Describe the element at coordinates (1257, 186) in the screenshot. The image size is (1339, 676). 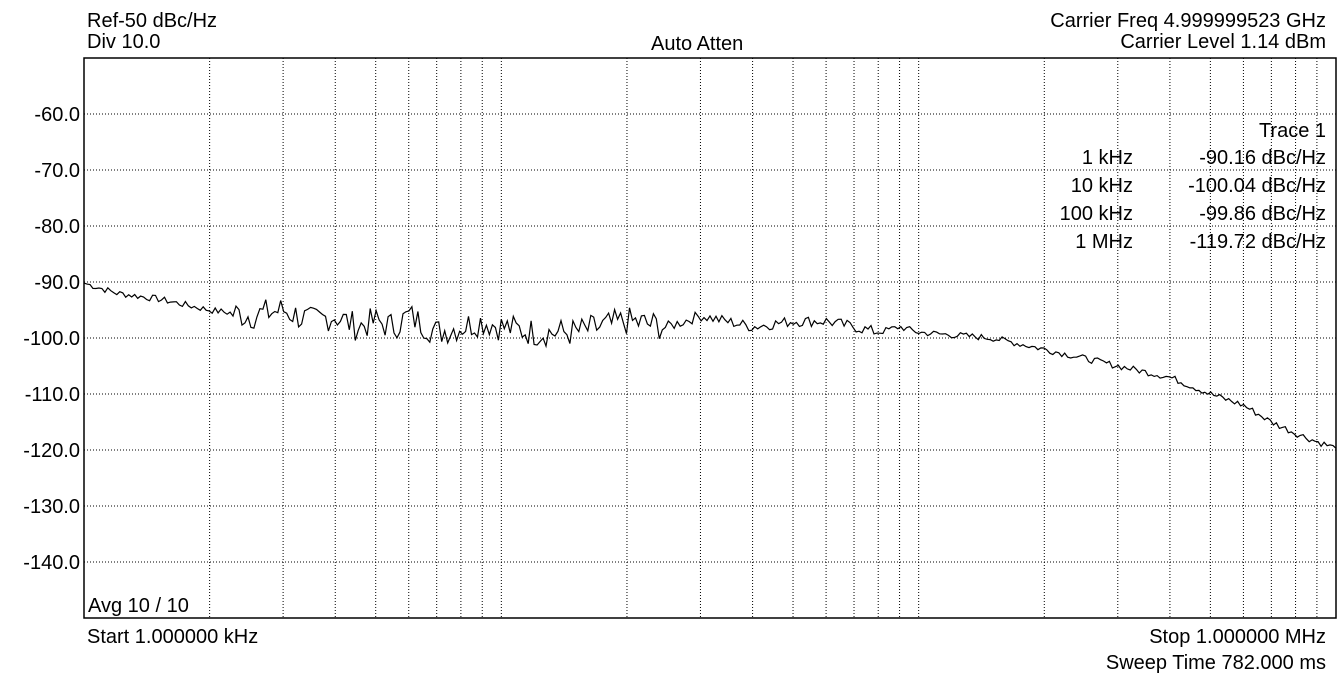
I see `marker-value-2: -100.04 dBc/Hz` at that location.